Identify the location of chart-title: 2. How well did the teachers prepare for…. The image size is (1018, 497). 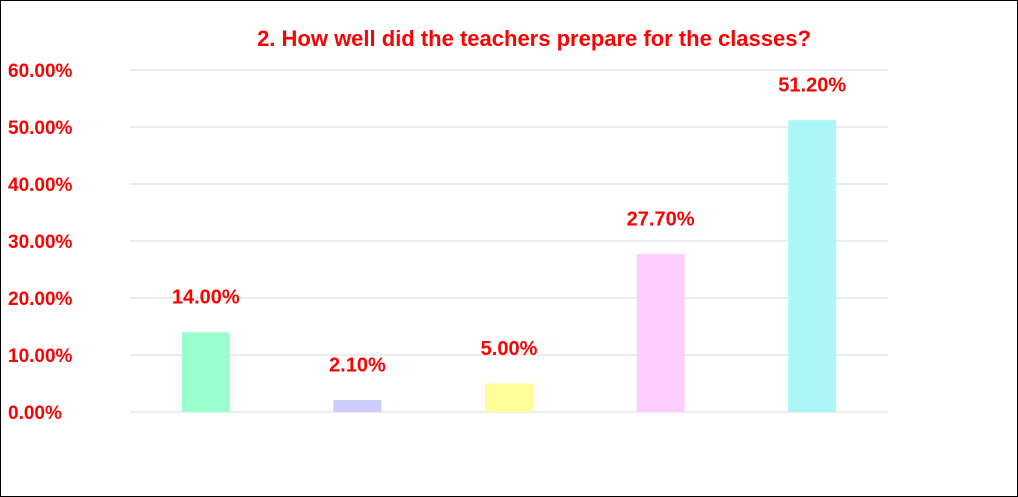
(534, 38).